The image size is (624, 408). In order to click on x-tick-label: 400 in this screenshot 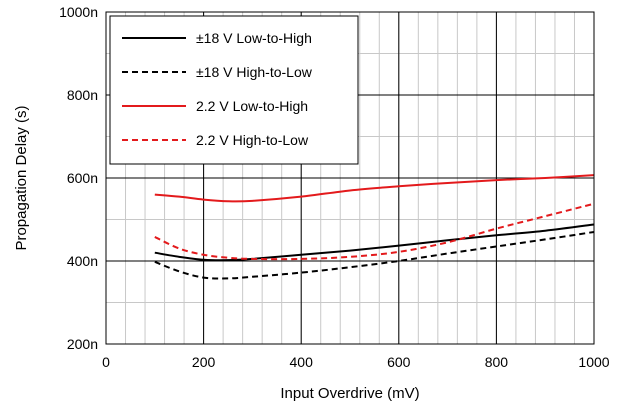, I will do `click(302, 362)`.